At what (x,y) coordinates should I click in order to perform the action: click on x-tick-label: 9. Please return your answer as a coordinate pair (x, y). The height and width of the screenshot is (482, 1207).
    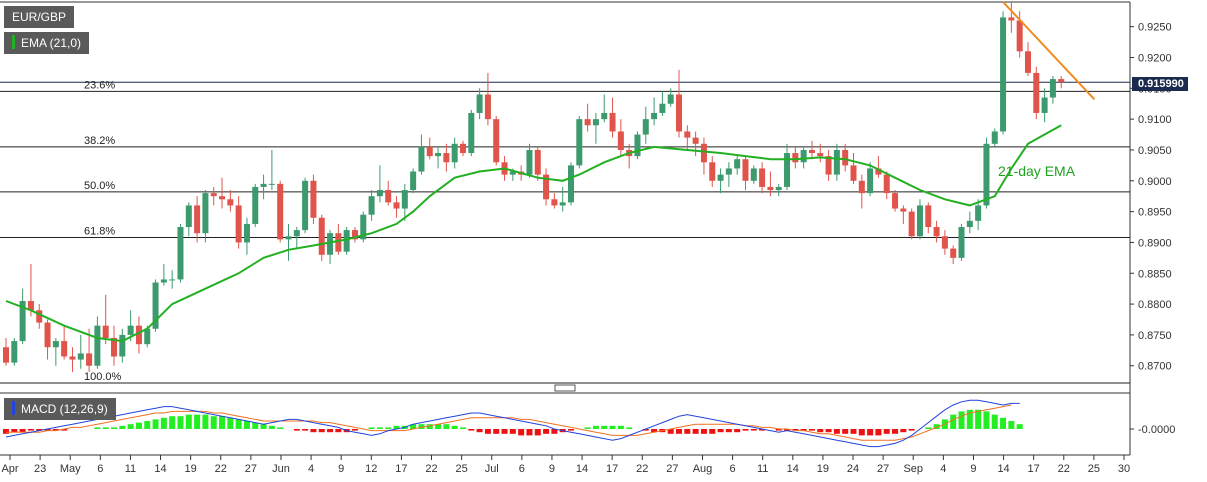
    Looking at the image, I should click on (552, 469).